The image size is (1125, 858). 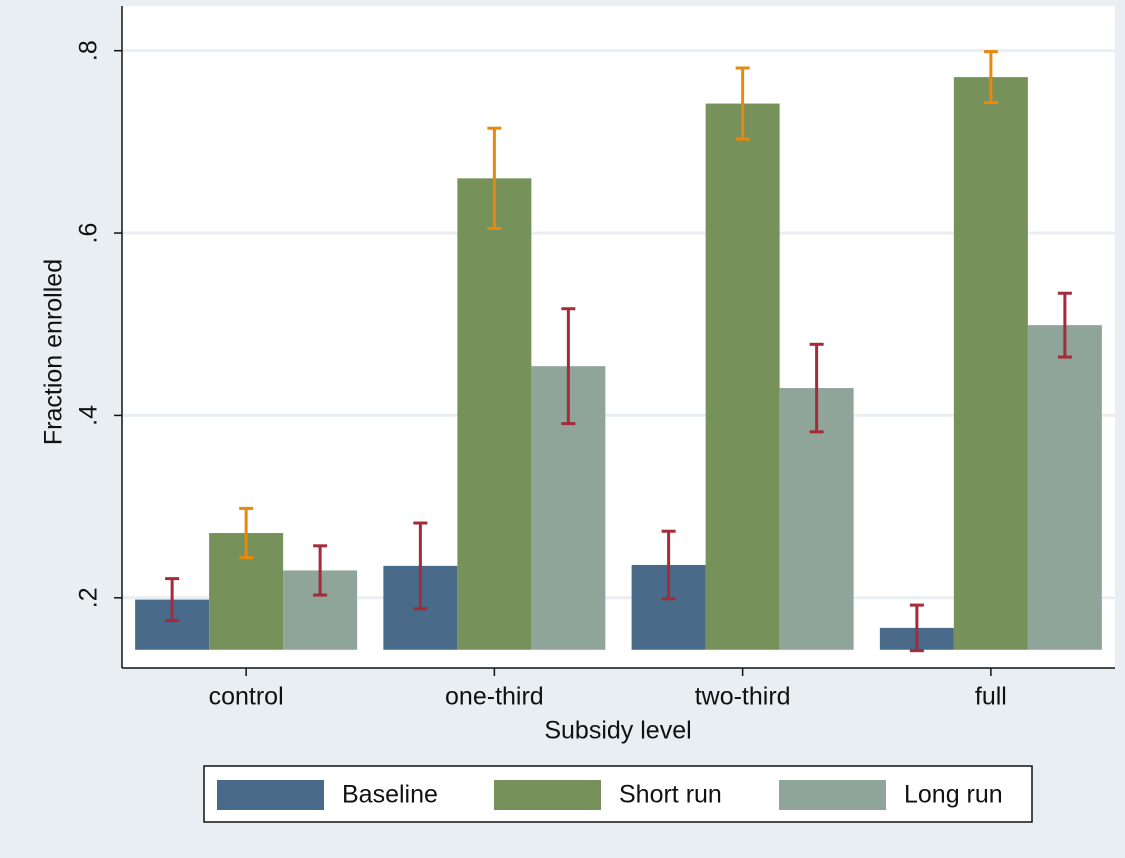 What do you see at coordinates (618, 794) in the screenshot?
I see `legend` at bounding box center [618, 794].